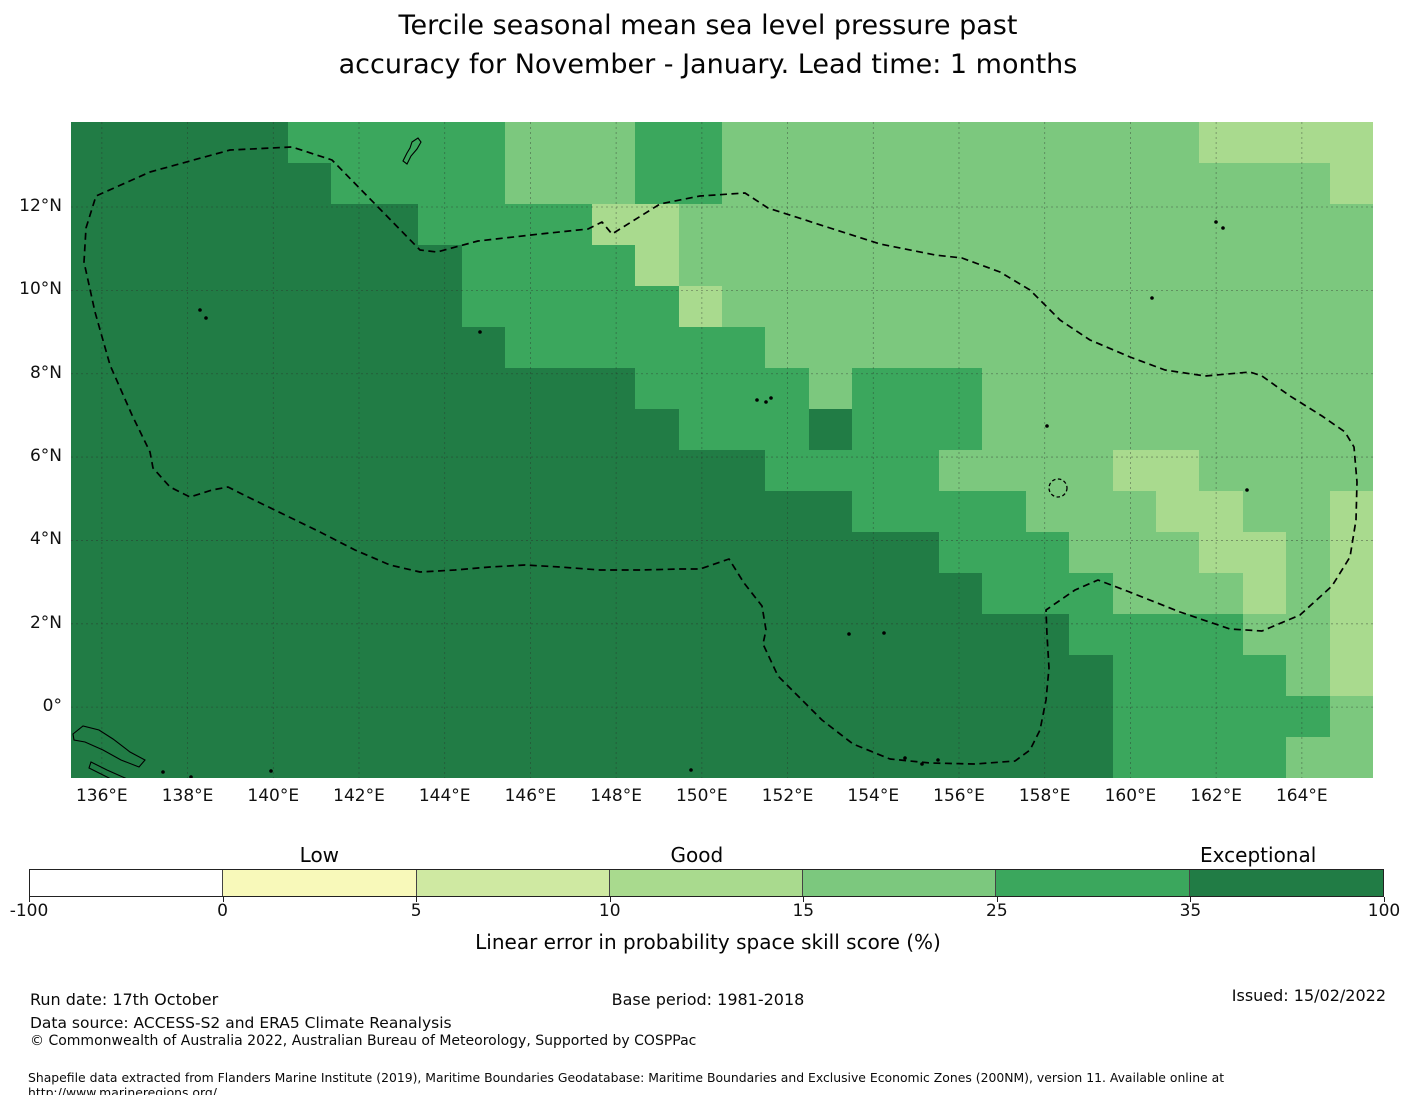  I want to click on x-tick-label: 162°E, so click(1216, 796).